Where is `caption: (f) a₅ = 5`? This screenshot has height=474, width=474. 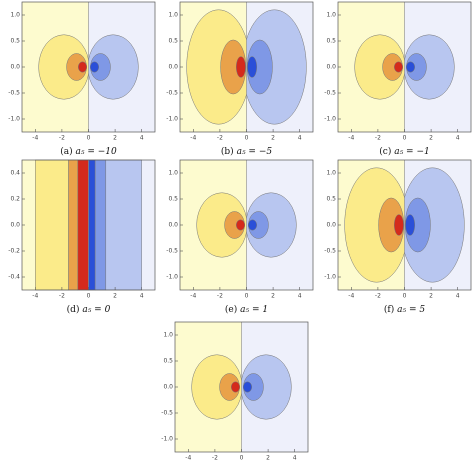 caption: (f) a₅ = 5 is located at coordinates (404, 309).